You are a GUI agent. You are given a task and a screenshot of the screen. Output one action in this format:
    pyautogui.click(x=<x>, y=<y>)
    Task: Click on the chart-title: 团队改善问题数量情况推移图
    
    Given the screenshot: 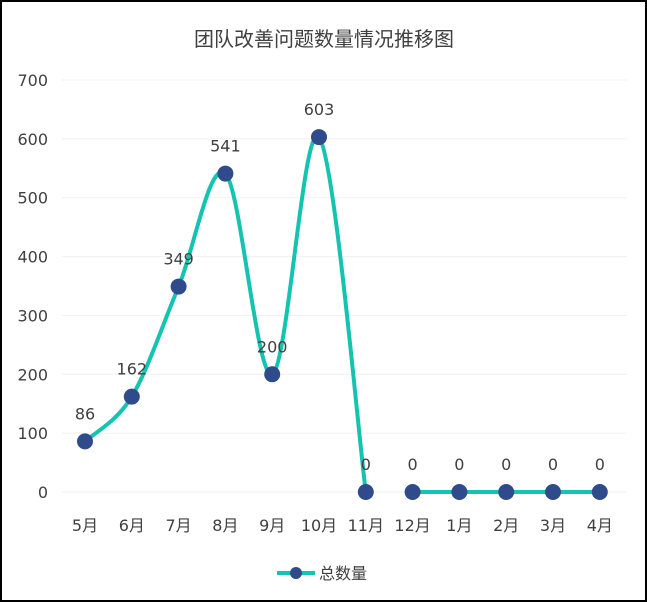 What is the action you would take?
    pyautogui.click(x=324, y=39)
    